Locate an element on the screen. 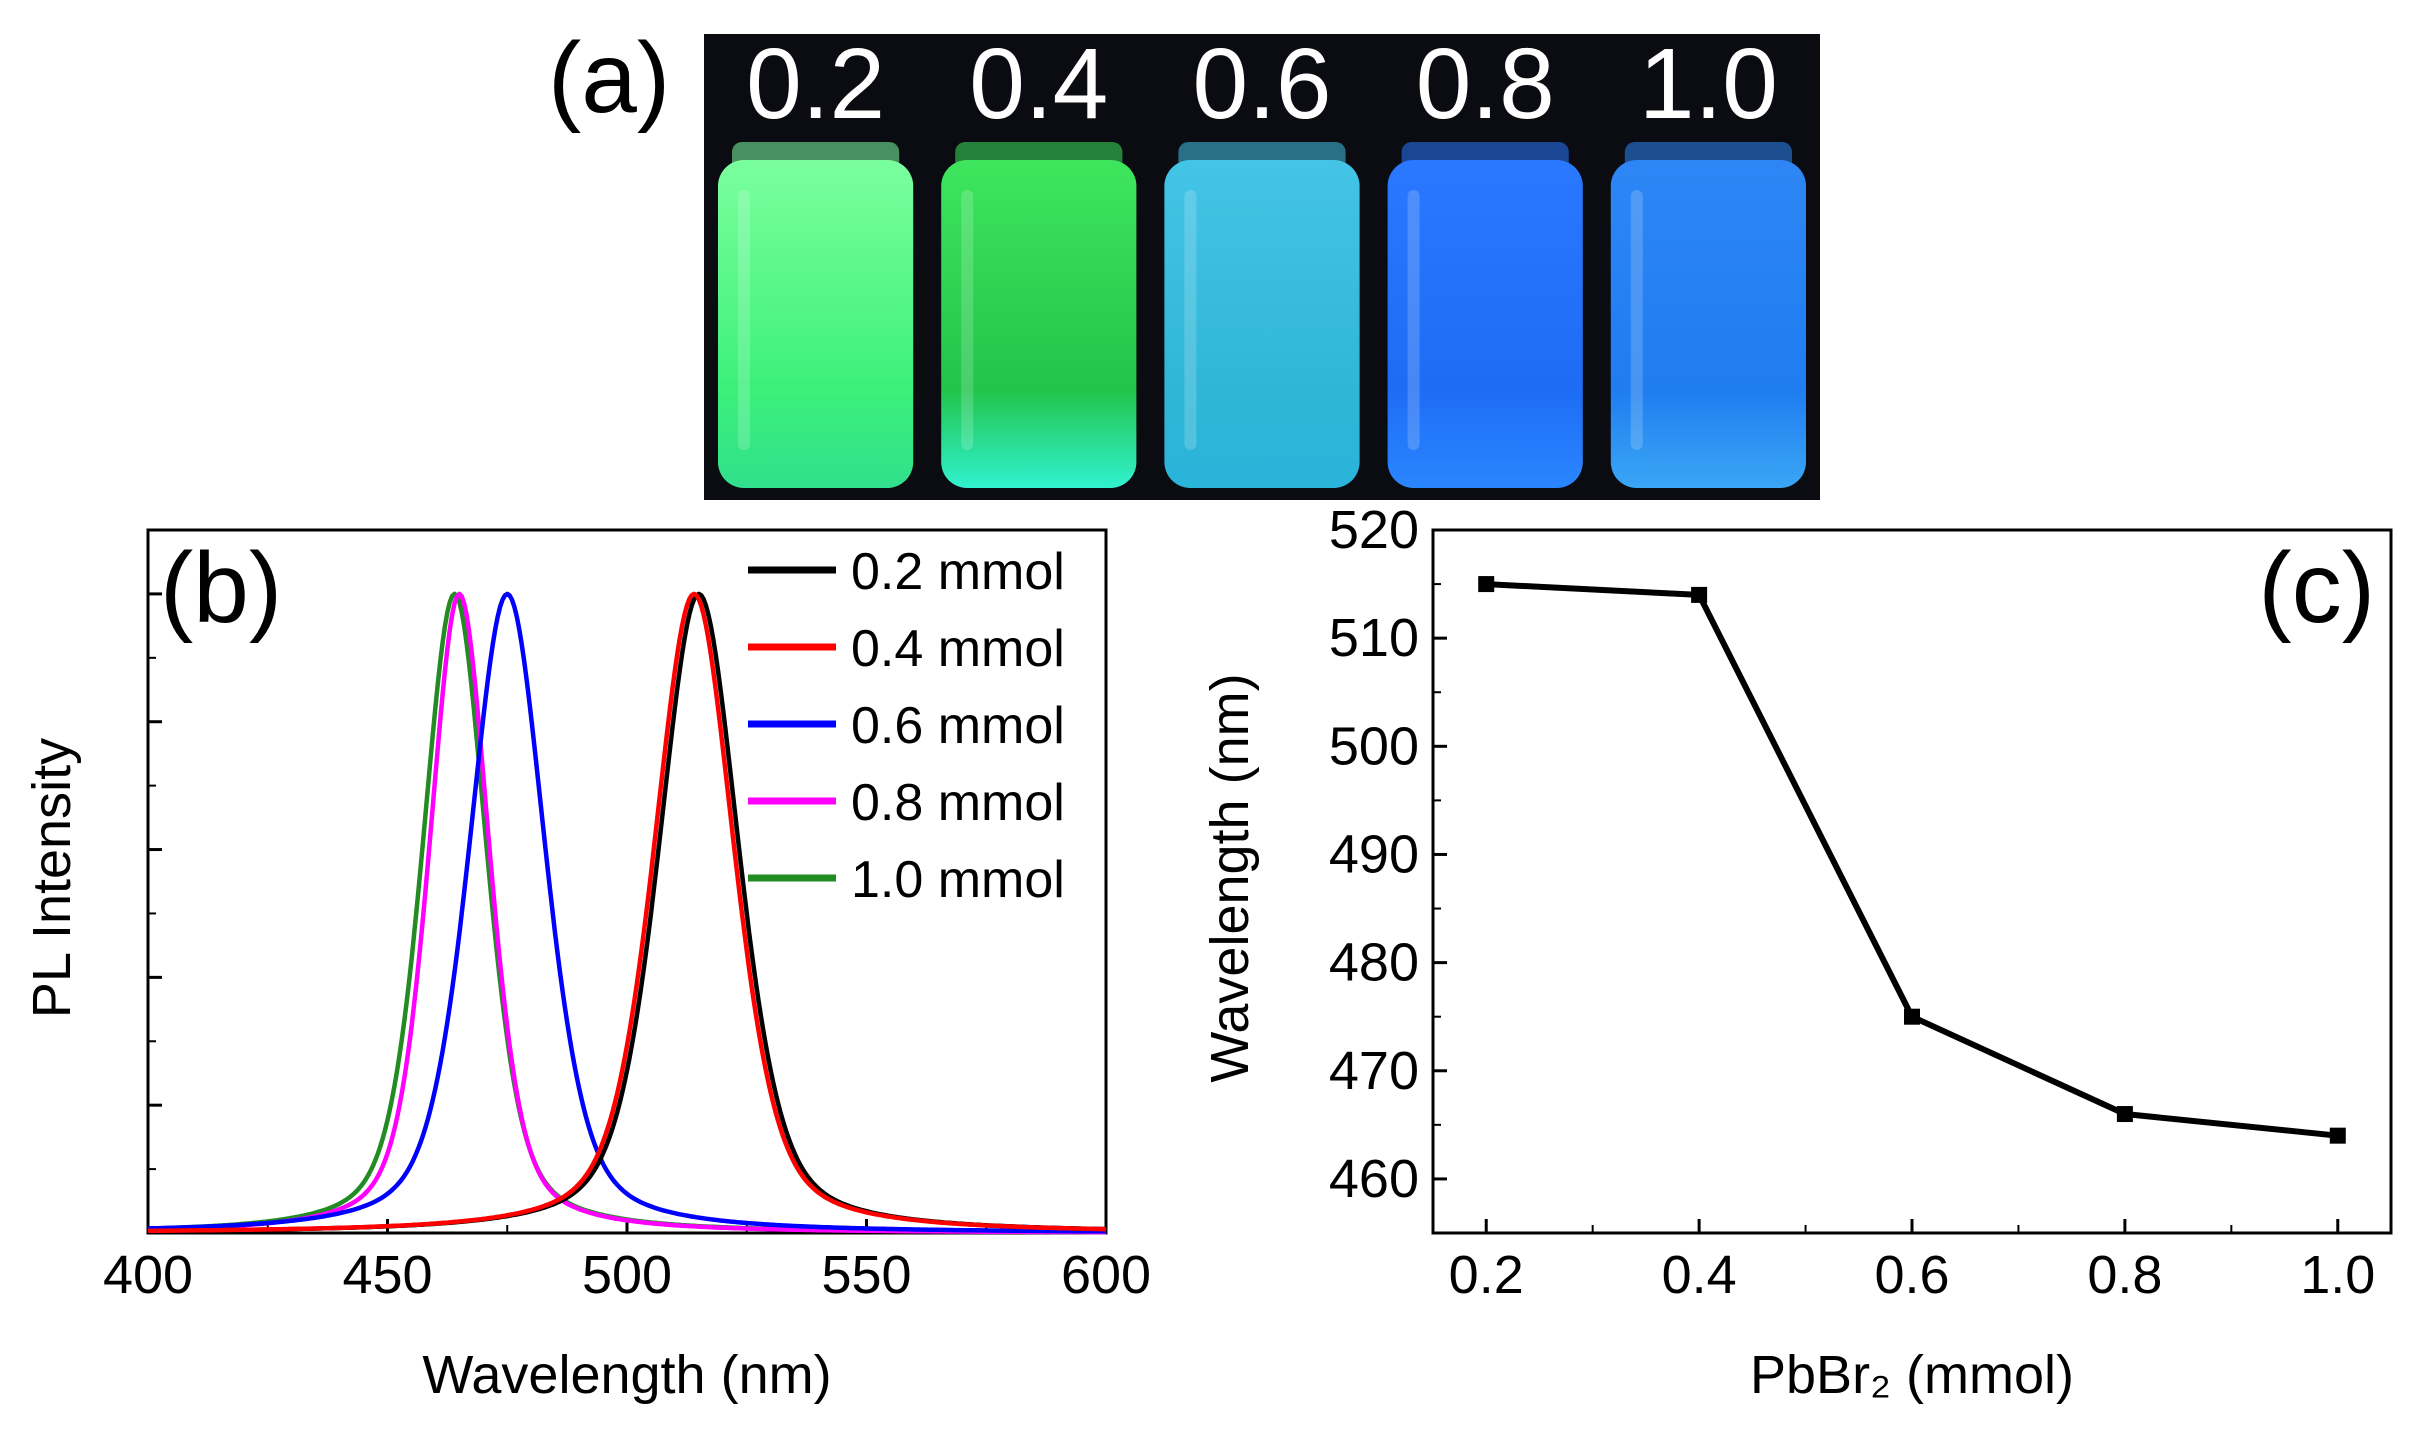  y-tick-label-c: 460 is located at coordinates (1374, 1179).